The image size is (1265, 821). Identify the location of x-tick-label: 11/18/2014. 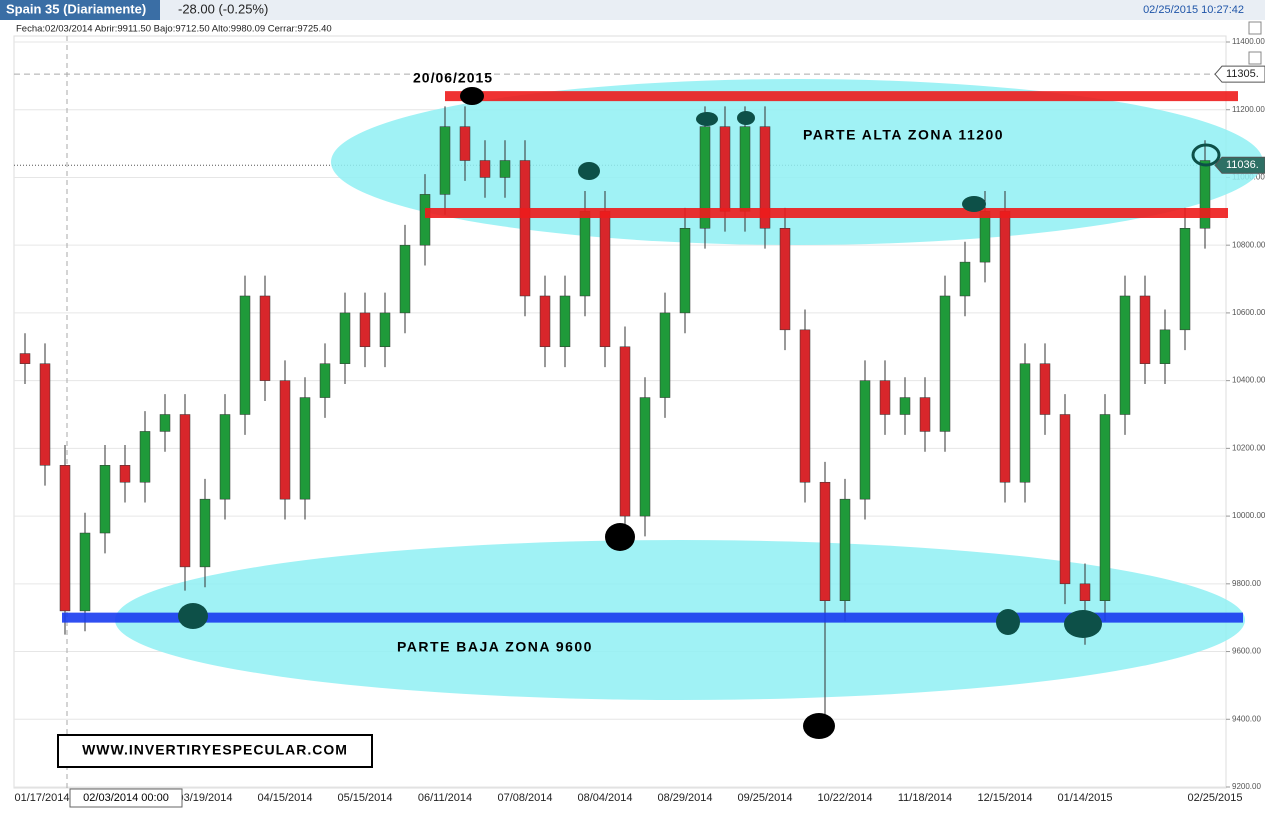
(925, 798).